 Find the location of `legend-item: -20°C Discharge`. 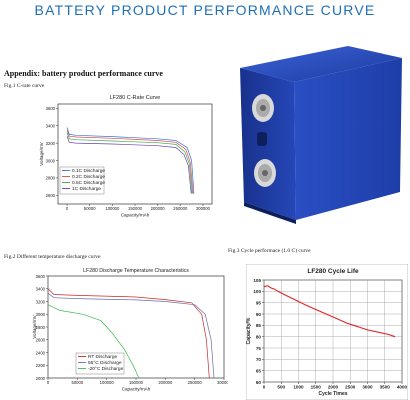

legend-item: -20°C Discharge is located at coordinates (106, 369).